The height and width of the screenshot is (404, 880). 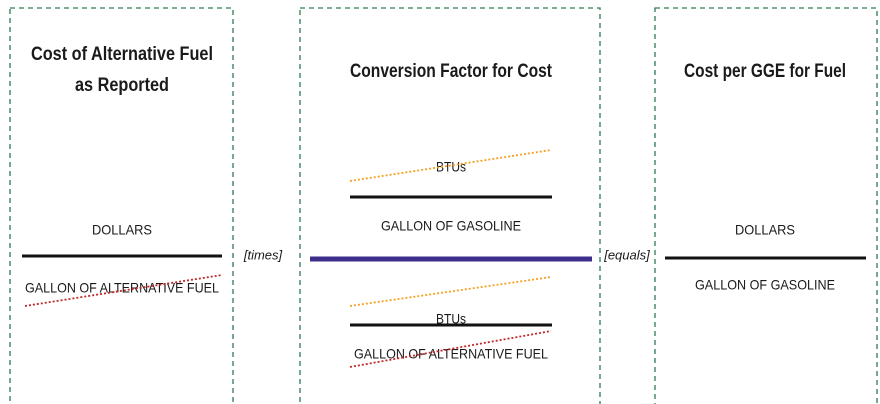 What do you see at coordinates (451, 71) in the screenshot?
I see `panel-title: Conversion Factor for Cost` at bounding box center [451, 71].